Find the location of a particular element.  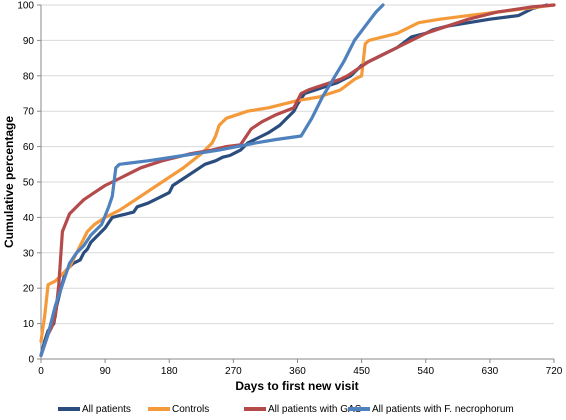

legend-label-1: Controls is located at coordinates (190, 409).